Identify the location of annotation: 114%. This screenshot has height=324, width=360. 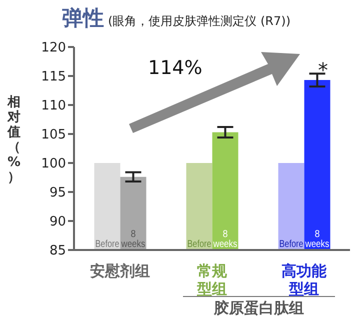
(175, 68).